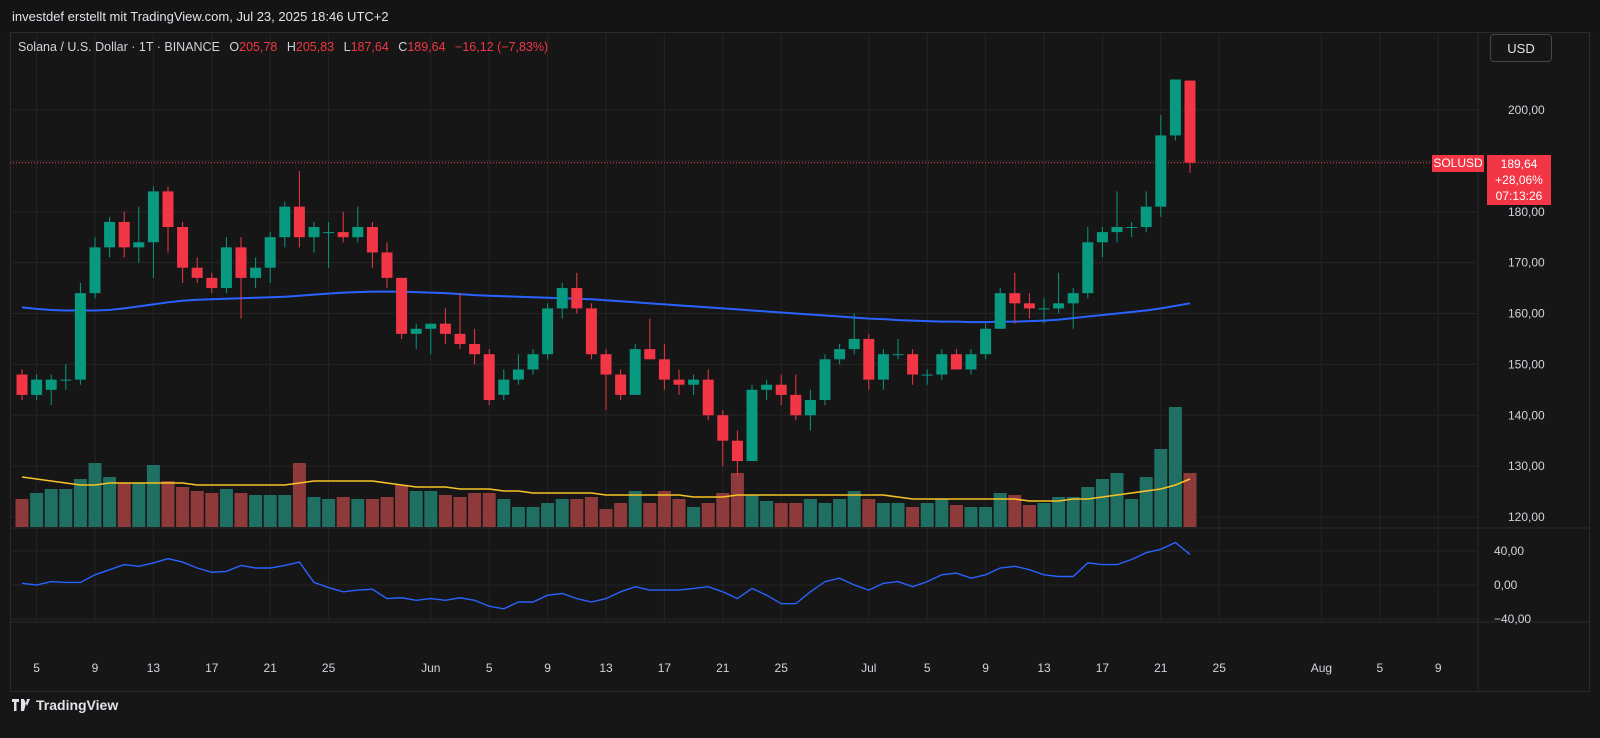  I want to click on price-change-pct: +28,06%, so click(1519, 180).